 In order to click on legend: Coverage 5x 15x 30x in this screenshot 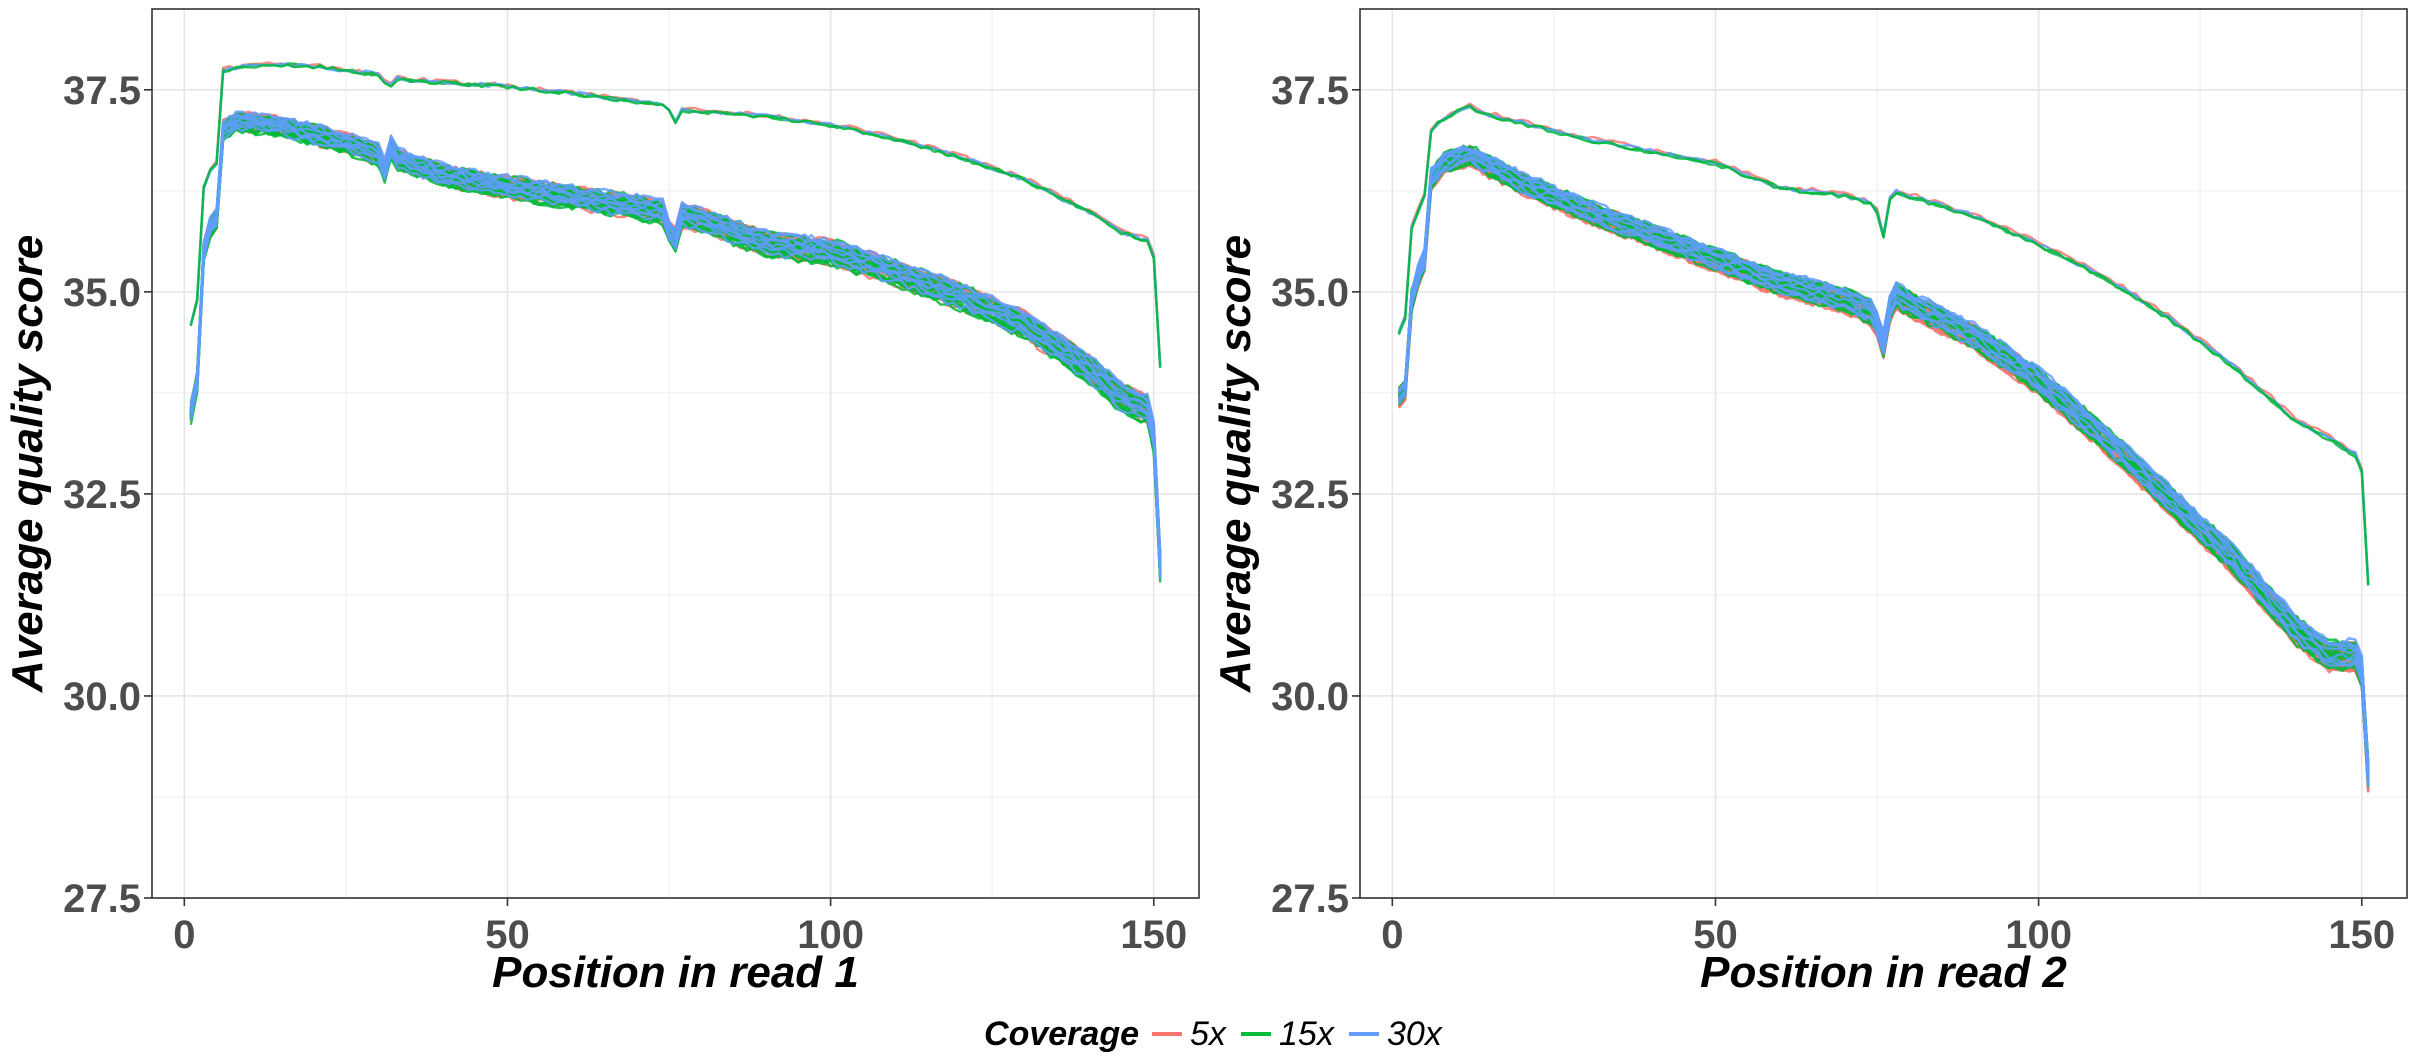, I will do `click(1213, 1034)`.